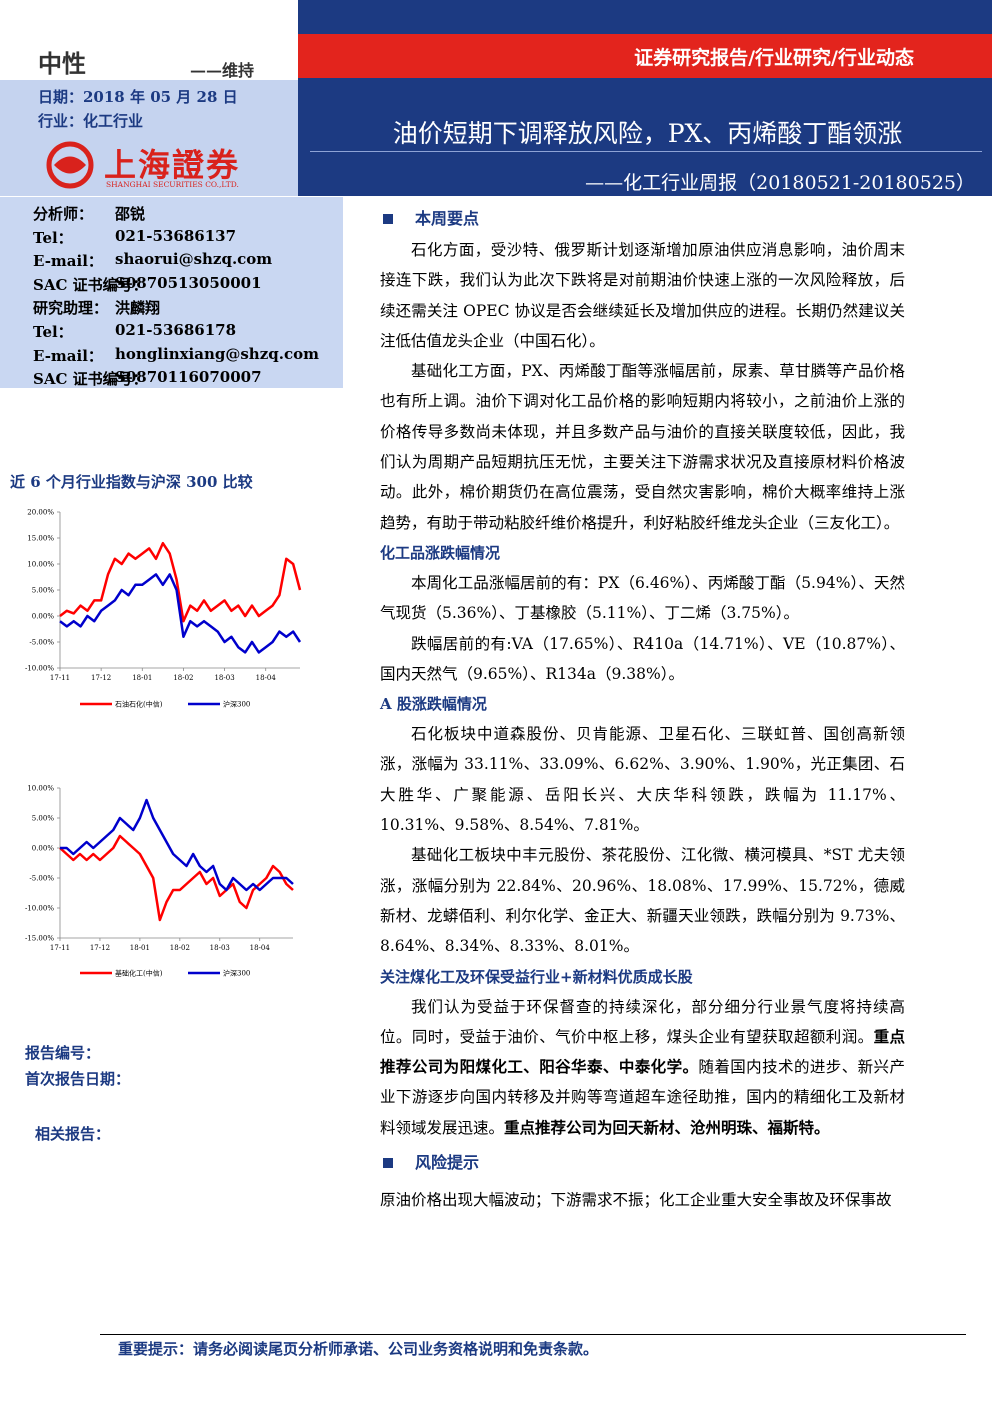 This screenshot has width=992, height=1403. What do you see at coordinates (646, 151) in the screenshot?
I see `title-rule` at bounding box center [646, 151].